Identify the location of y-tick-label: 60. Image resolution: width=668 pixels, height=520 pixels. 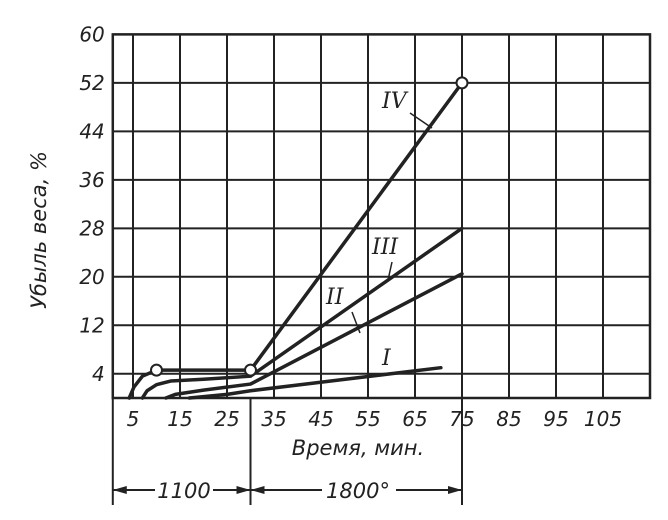
(91, 34).